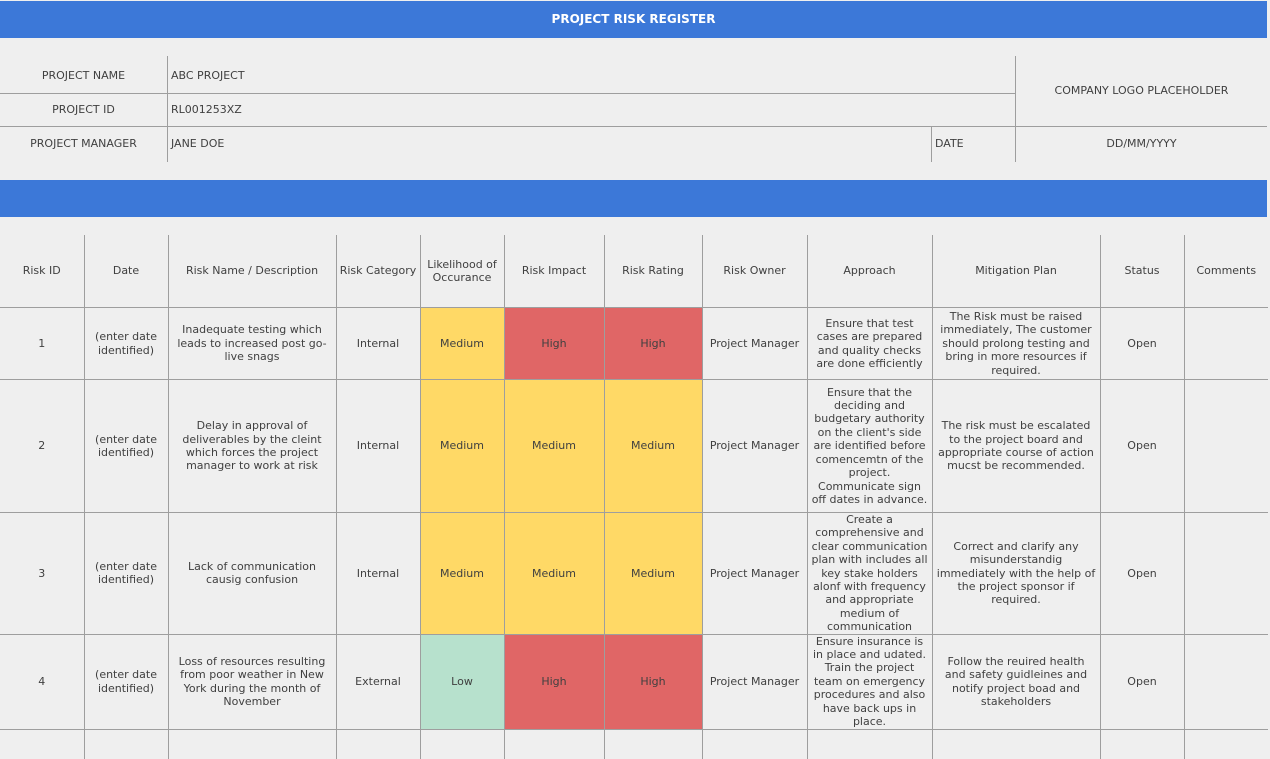 The height and width of the screenshot is (759, 1270). What do you see at coordinates (251, 573) in the screenshot?
I see `description-cell: Lack of communication causig confusion` at bounding box center [251, 573].